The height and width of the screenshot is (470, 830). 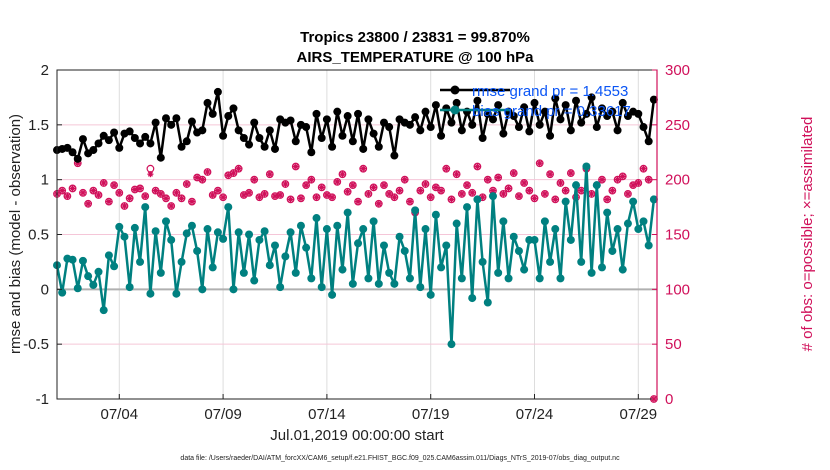 What do you see at coordinates (455, 110) in the screenshot?
I see `legend-bias-marker` at bounding box center [455, 110].